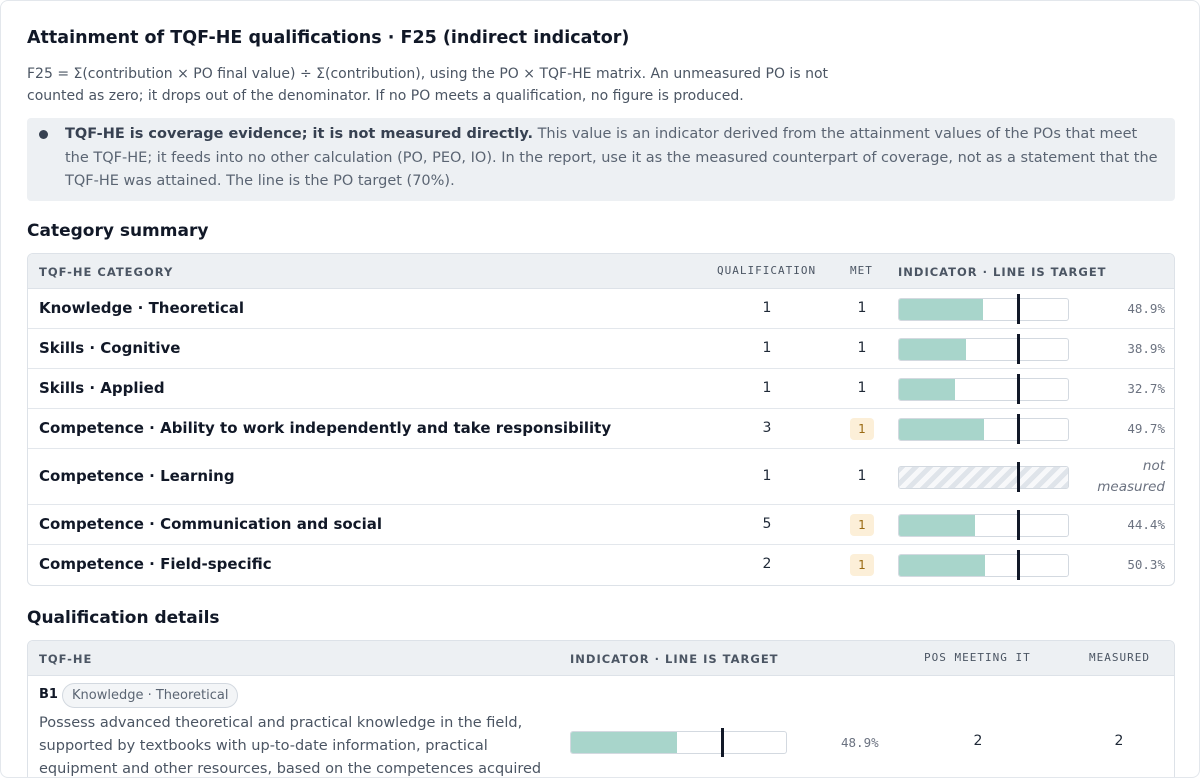  I want to click on category-name: Skills · Applied, so click(102, 388).